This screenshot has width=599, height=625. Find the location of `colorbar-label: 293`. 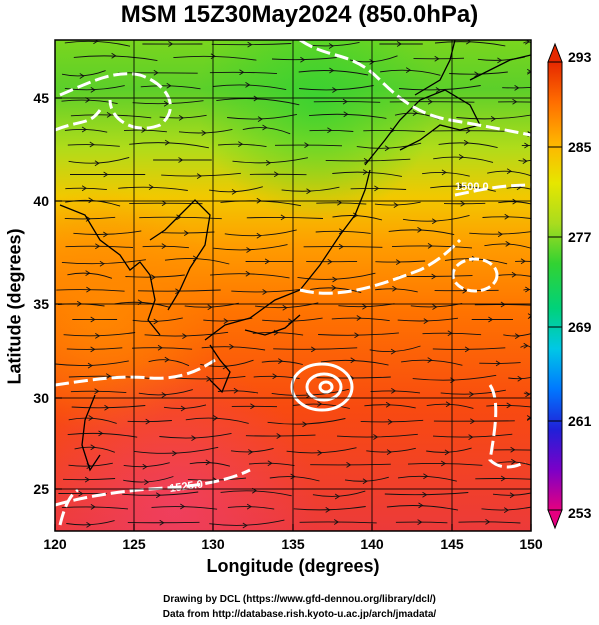

colorbar-label: 293 is located at coordinates (580, 57).